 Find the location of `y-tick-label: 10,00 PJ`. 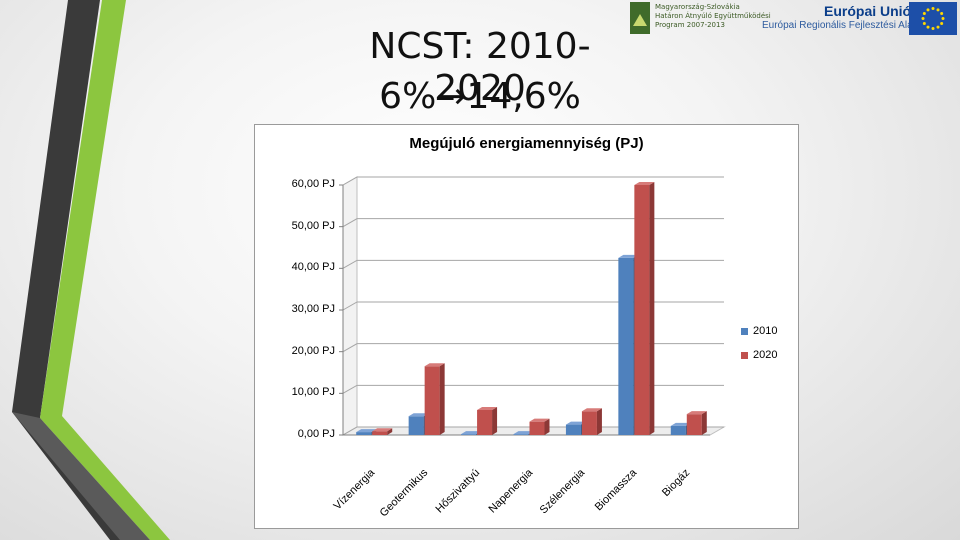

y-tick-label: 10,00 PJ is located at coordinates (313, 392).